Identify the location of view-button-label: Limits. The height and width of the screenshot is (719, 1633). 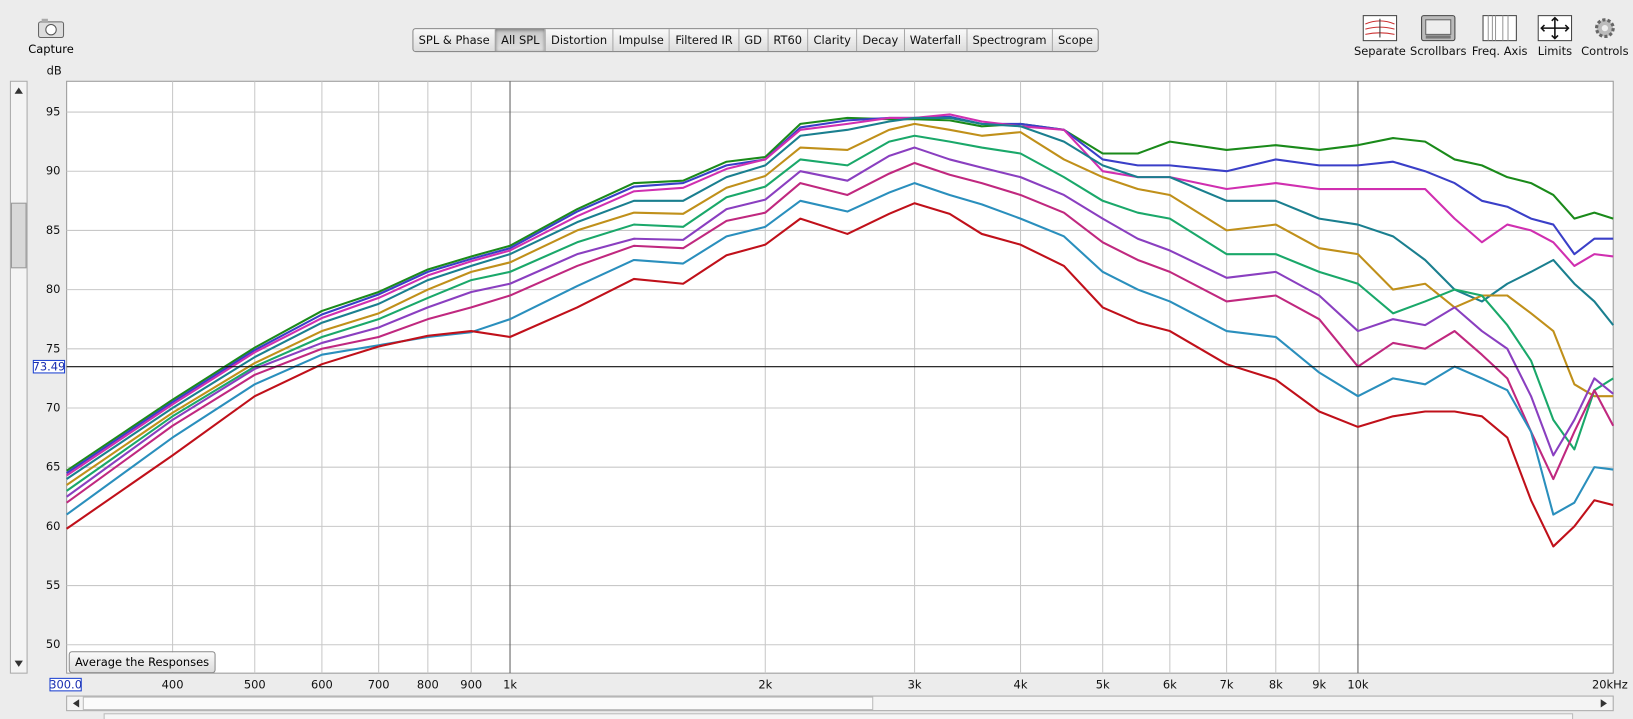
(1555, 51).